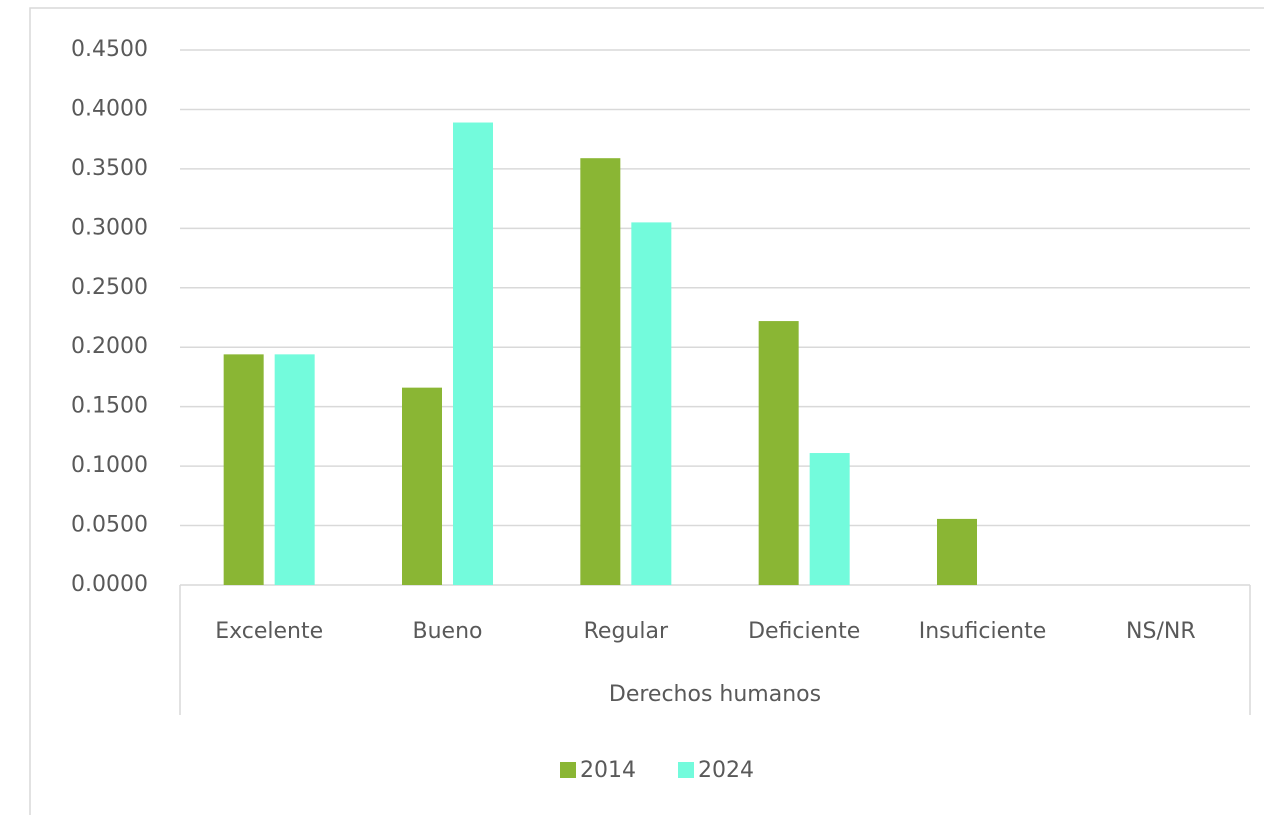 This screenshot has width=1264, height=815. Describe the element at coordinates (109, 346) in the screenshot. I see `y-tick-label: 0.2000` at that location.